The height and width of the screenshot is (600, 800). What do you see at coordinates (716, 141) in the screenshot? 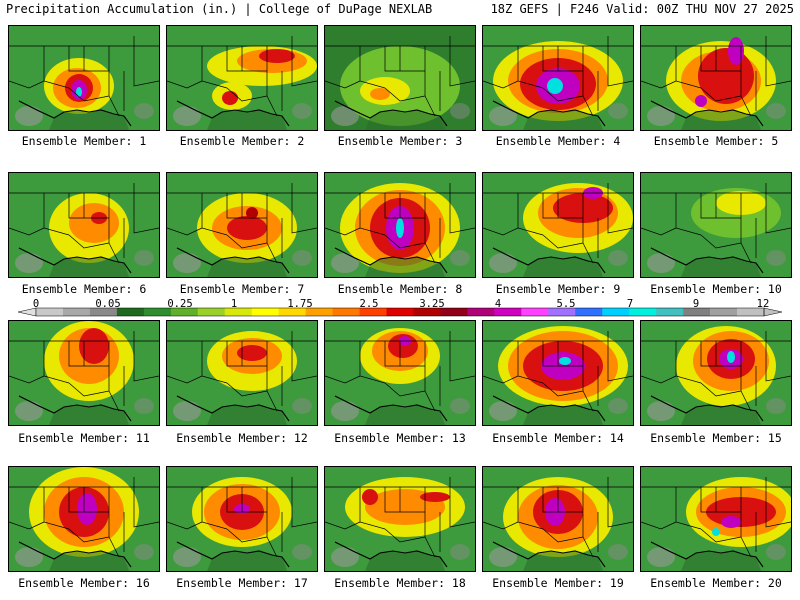
I see `ensemble-member-label: Ensemble Member: 5` at bounding box center [716, 141].